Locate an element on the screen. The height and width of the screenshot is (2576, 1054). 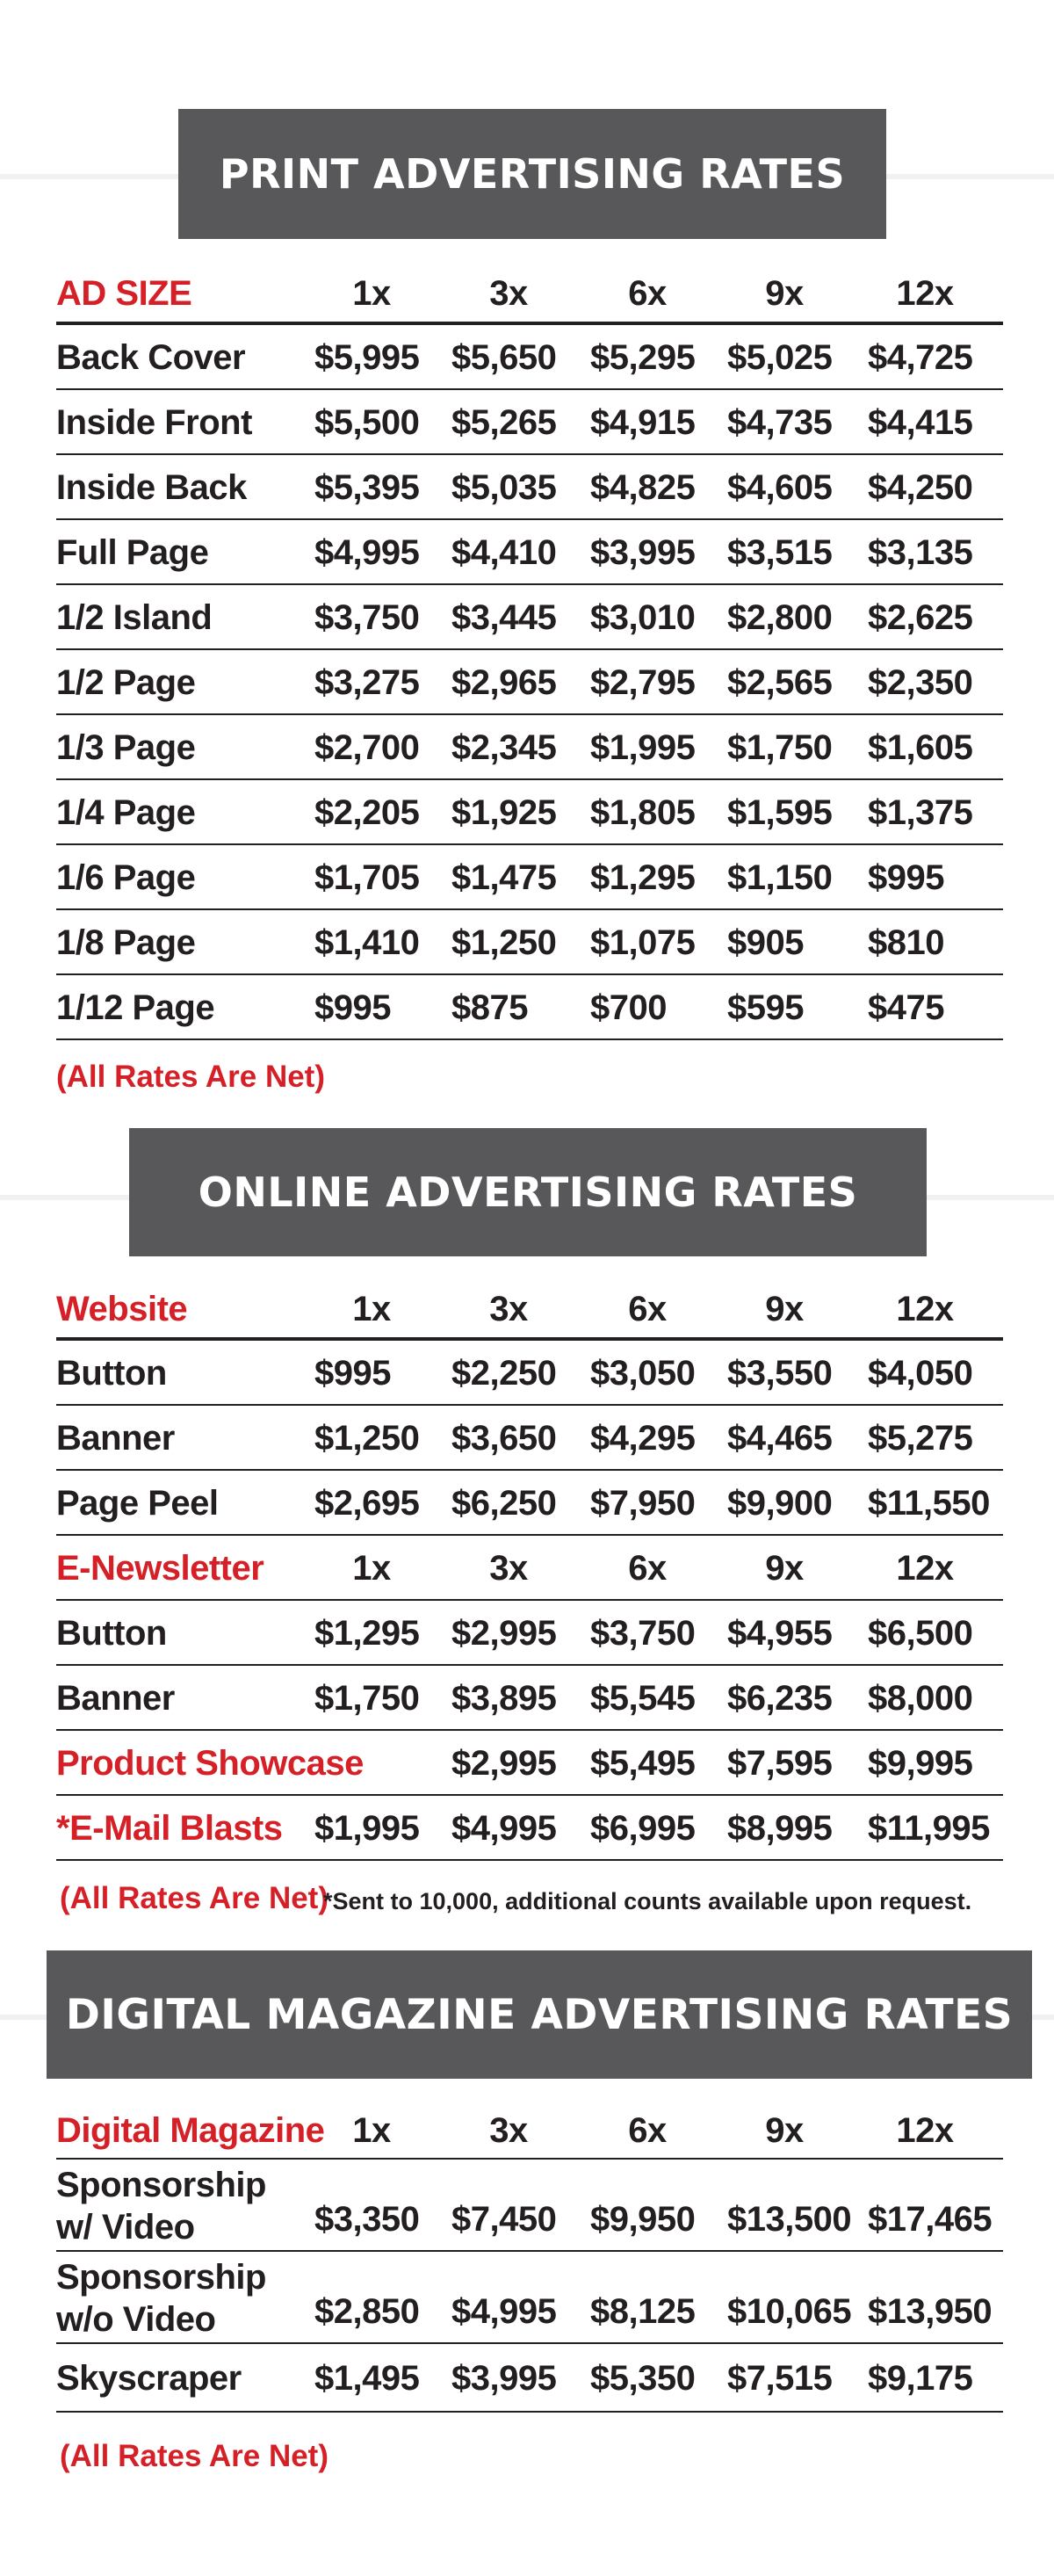
rate-cell: $5,650 is located at coordinates (504, 357).